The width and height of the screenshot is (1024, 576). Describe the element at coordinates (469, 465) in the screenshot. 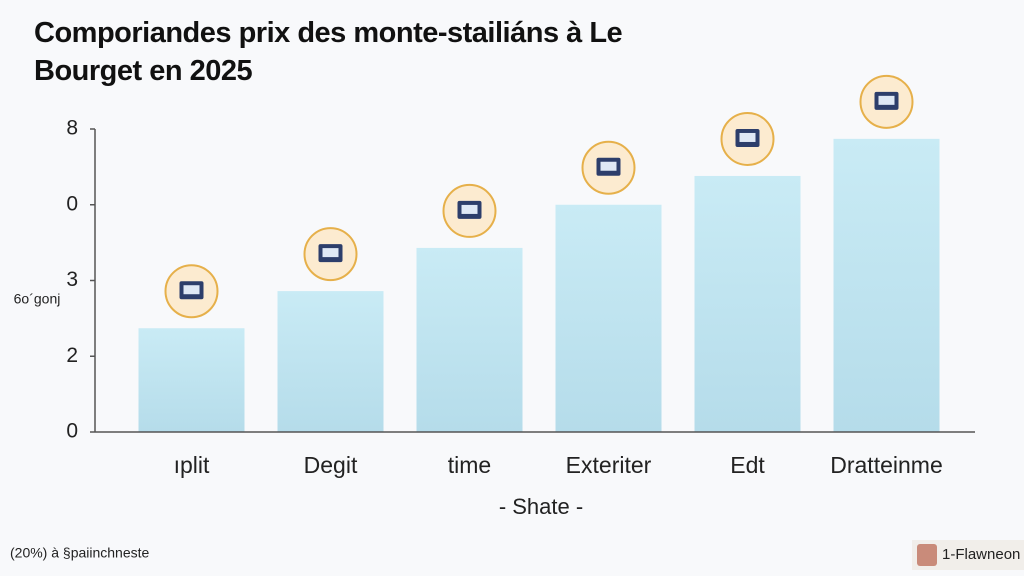

I see `x-tick-label: time` at that location.